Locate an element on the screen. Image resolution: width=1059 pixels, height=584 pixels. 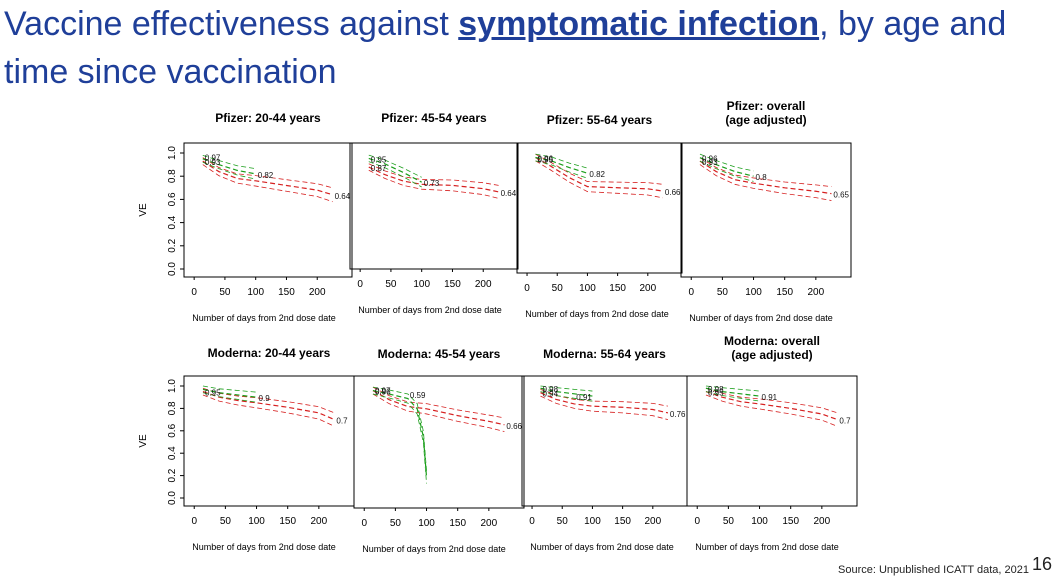
data-label: 0.64 is located at coordinates (343, 196).